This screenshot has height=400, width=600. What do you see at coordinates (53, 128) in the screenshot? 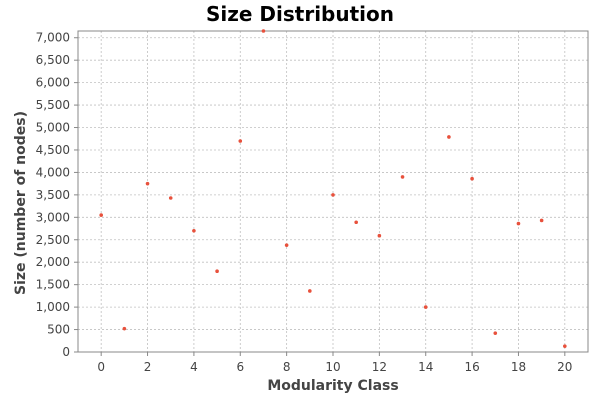
I see `y-tick-label: 5,000` at bounding box center [53, 128].